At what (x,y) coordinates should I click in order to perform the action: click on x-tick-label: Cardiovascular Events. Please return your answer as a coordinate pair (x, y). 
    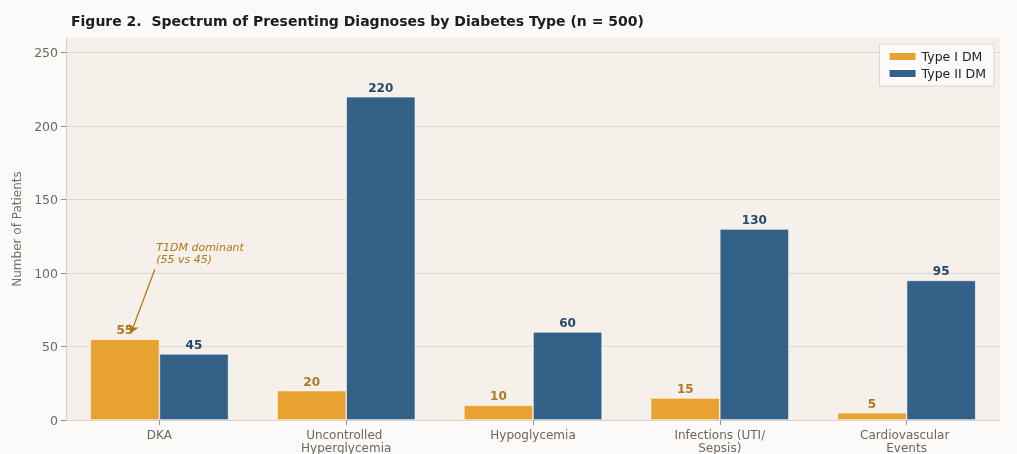
    Looking at the image, I should click on (907, 440).